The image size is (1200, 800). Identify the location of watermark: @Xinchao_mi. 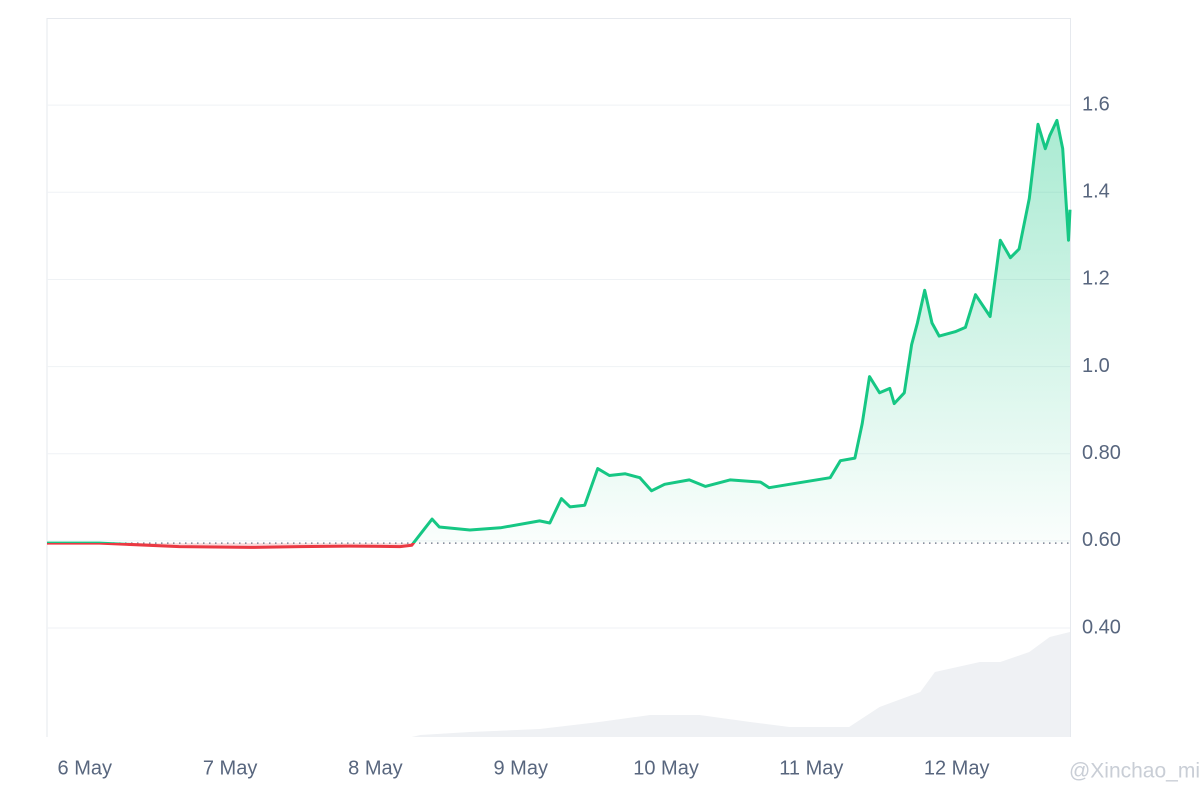
(1134, 771).